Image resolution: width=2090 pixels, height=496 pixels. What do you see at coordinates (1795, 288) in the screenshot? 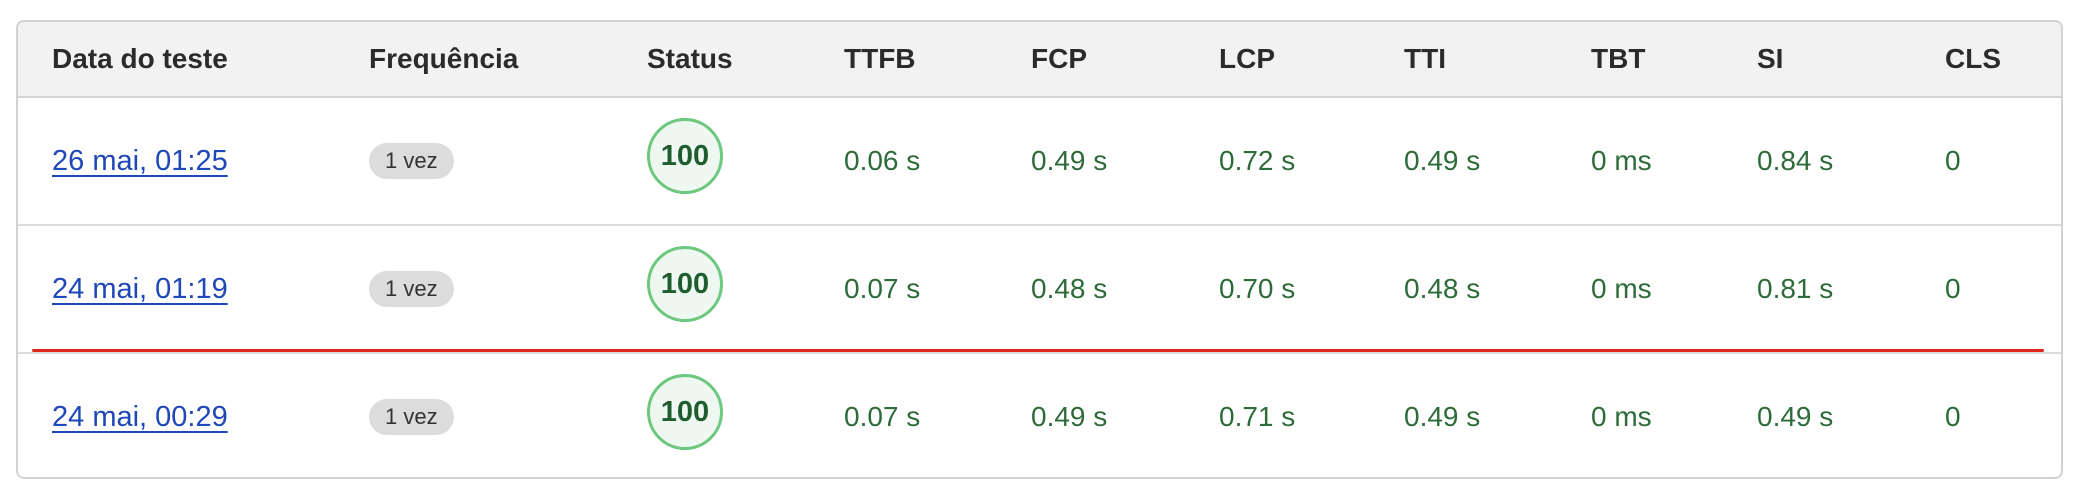
I see `si-value: 0.81 s` at bounding box center [1795, 288].